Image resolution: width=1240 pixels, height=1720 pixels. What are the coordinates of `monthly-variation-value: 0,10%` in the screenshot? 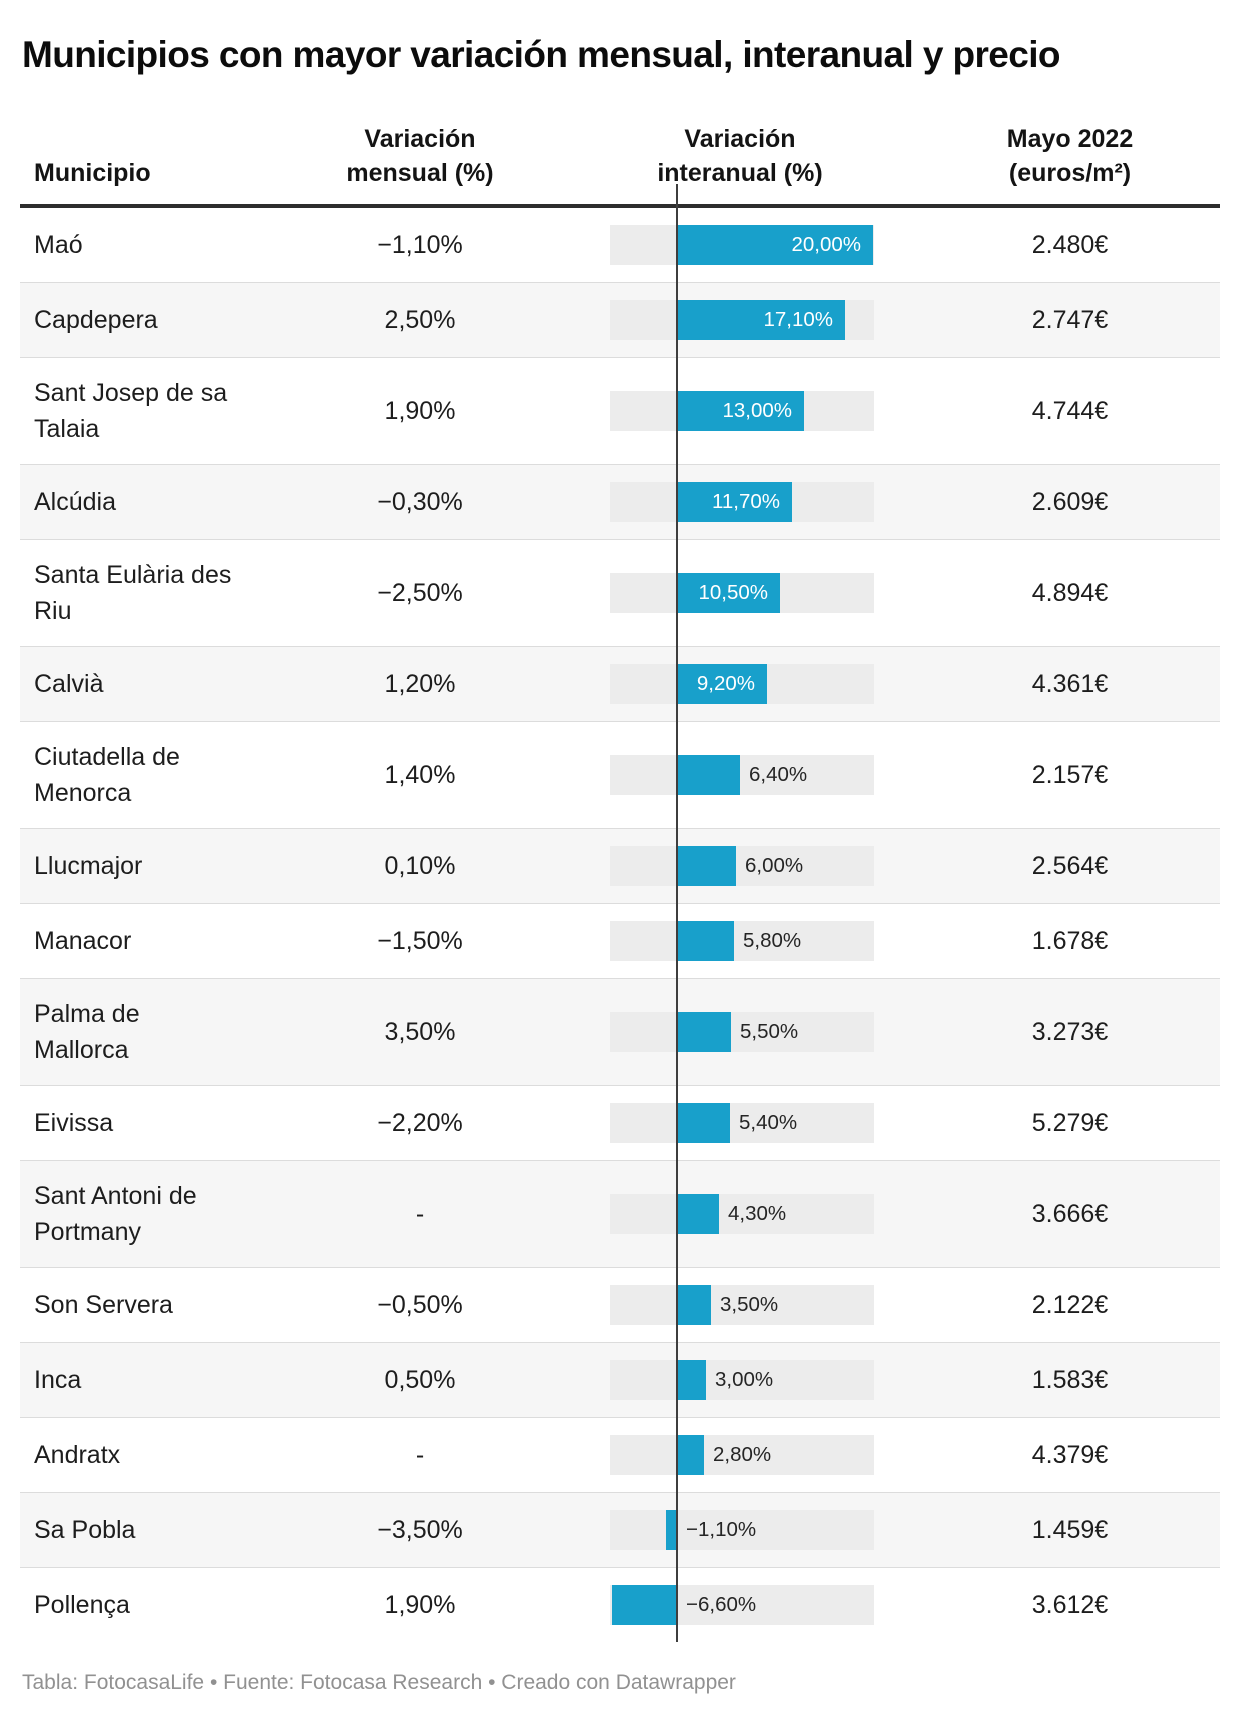 It's located at (420, 865).